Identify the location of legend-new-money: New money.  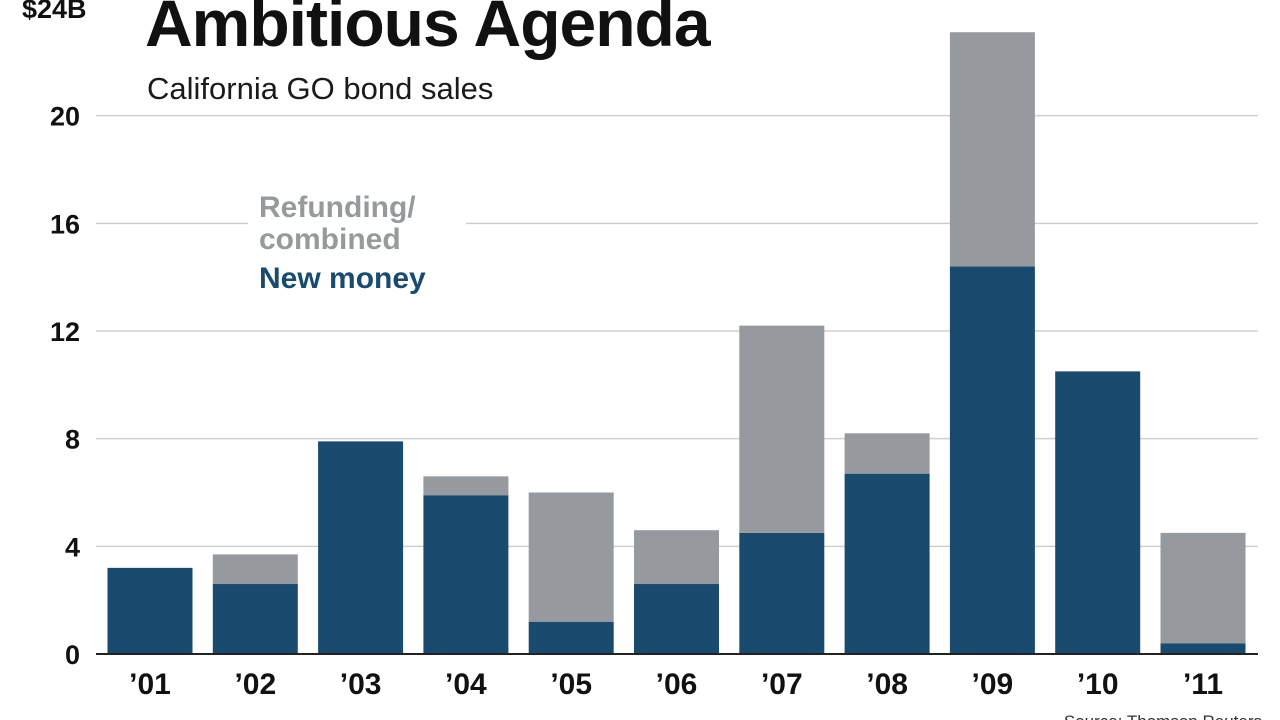
(342, 278).